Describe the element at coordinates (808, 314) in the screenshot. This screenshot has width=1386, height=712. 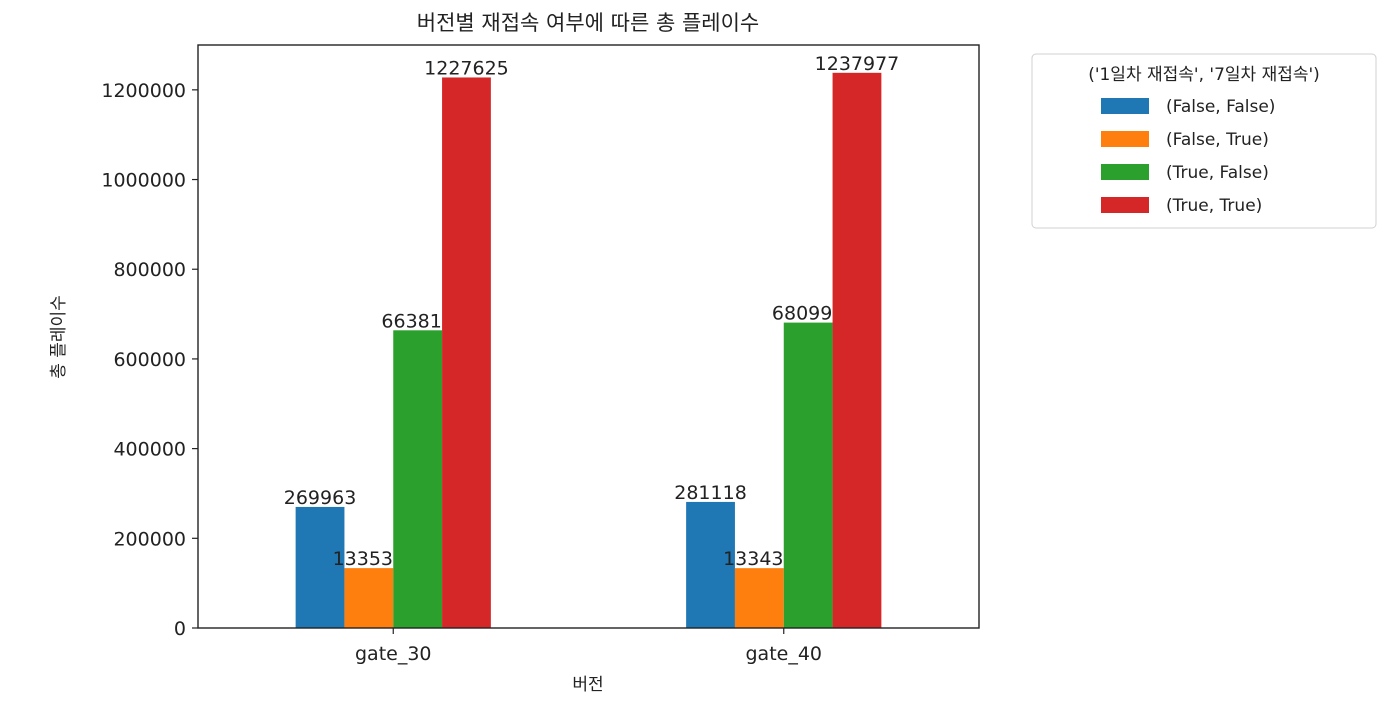
I see `data-label-gate_40-series-3: 680997` at that location.